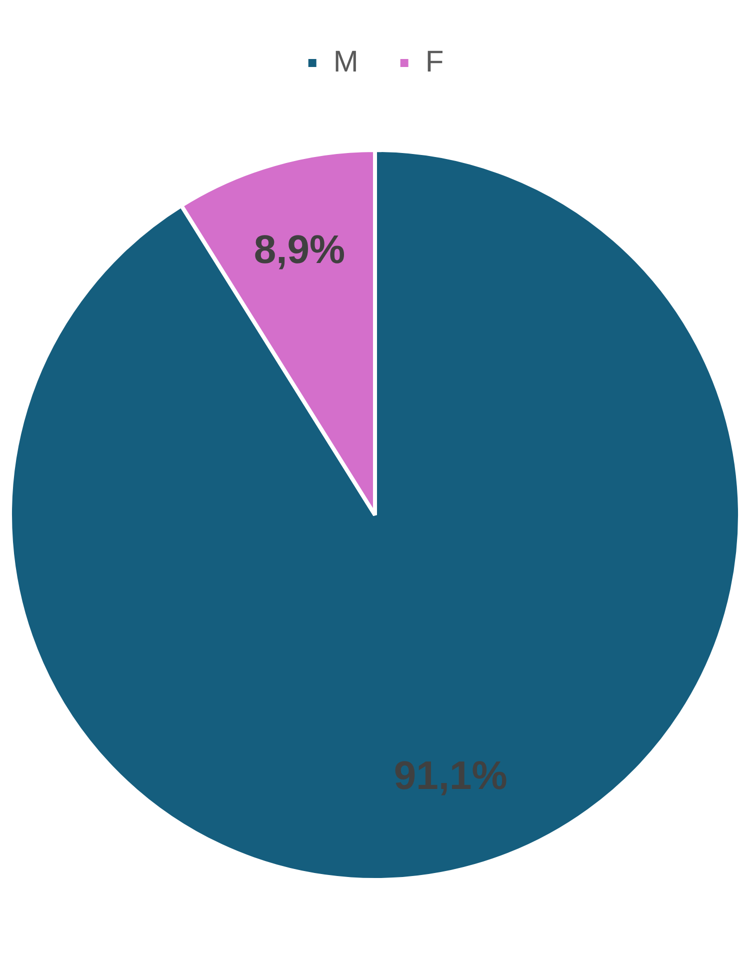  I want to click on data-label: 8,9%, so click(300, 250).